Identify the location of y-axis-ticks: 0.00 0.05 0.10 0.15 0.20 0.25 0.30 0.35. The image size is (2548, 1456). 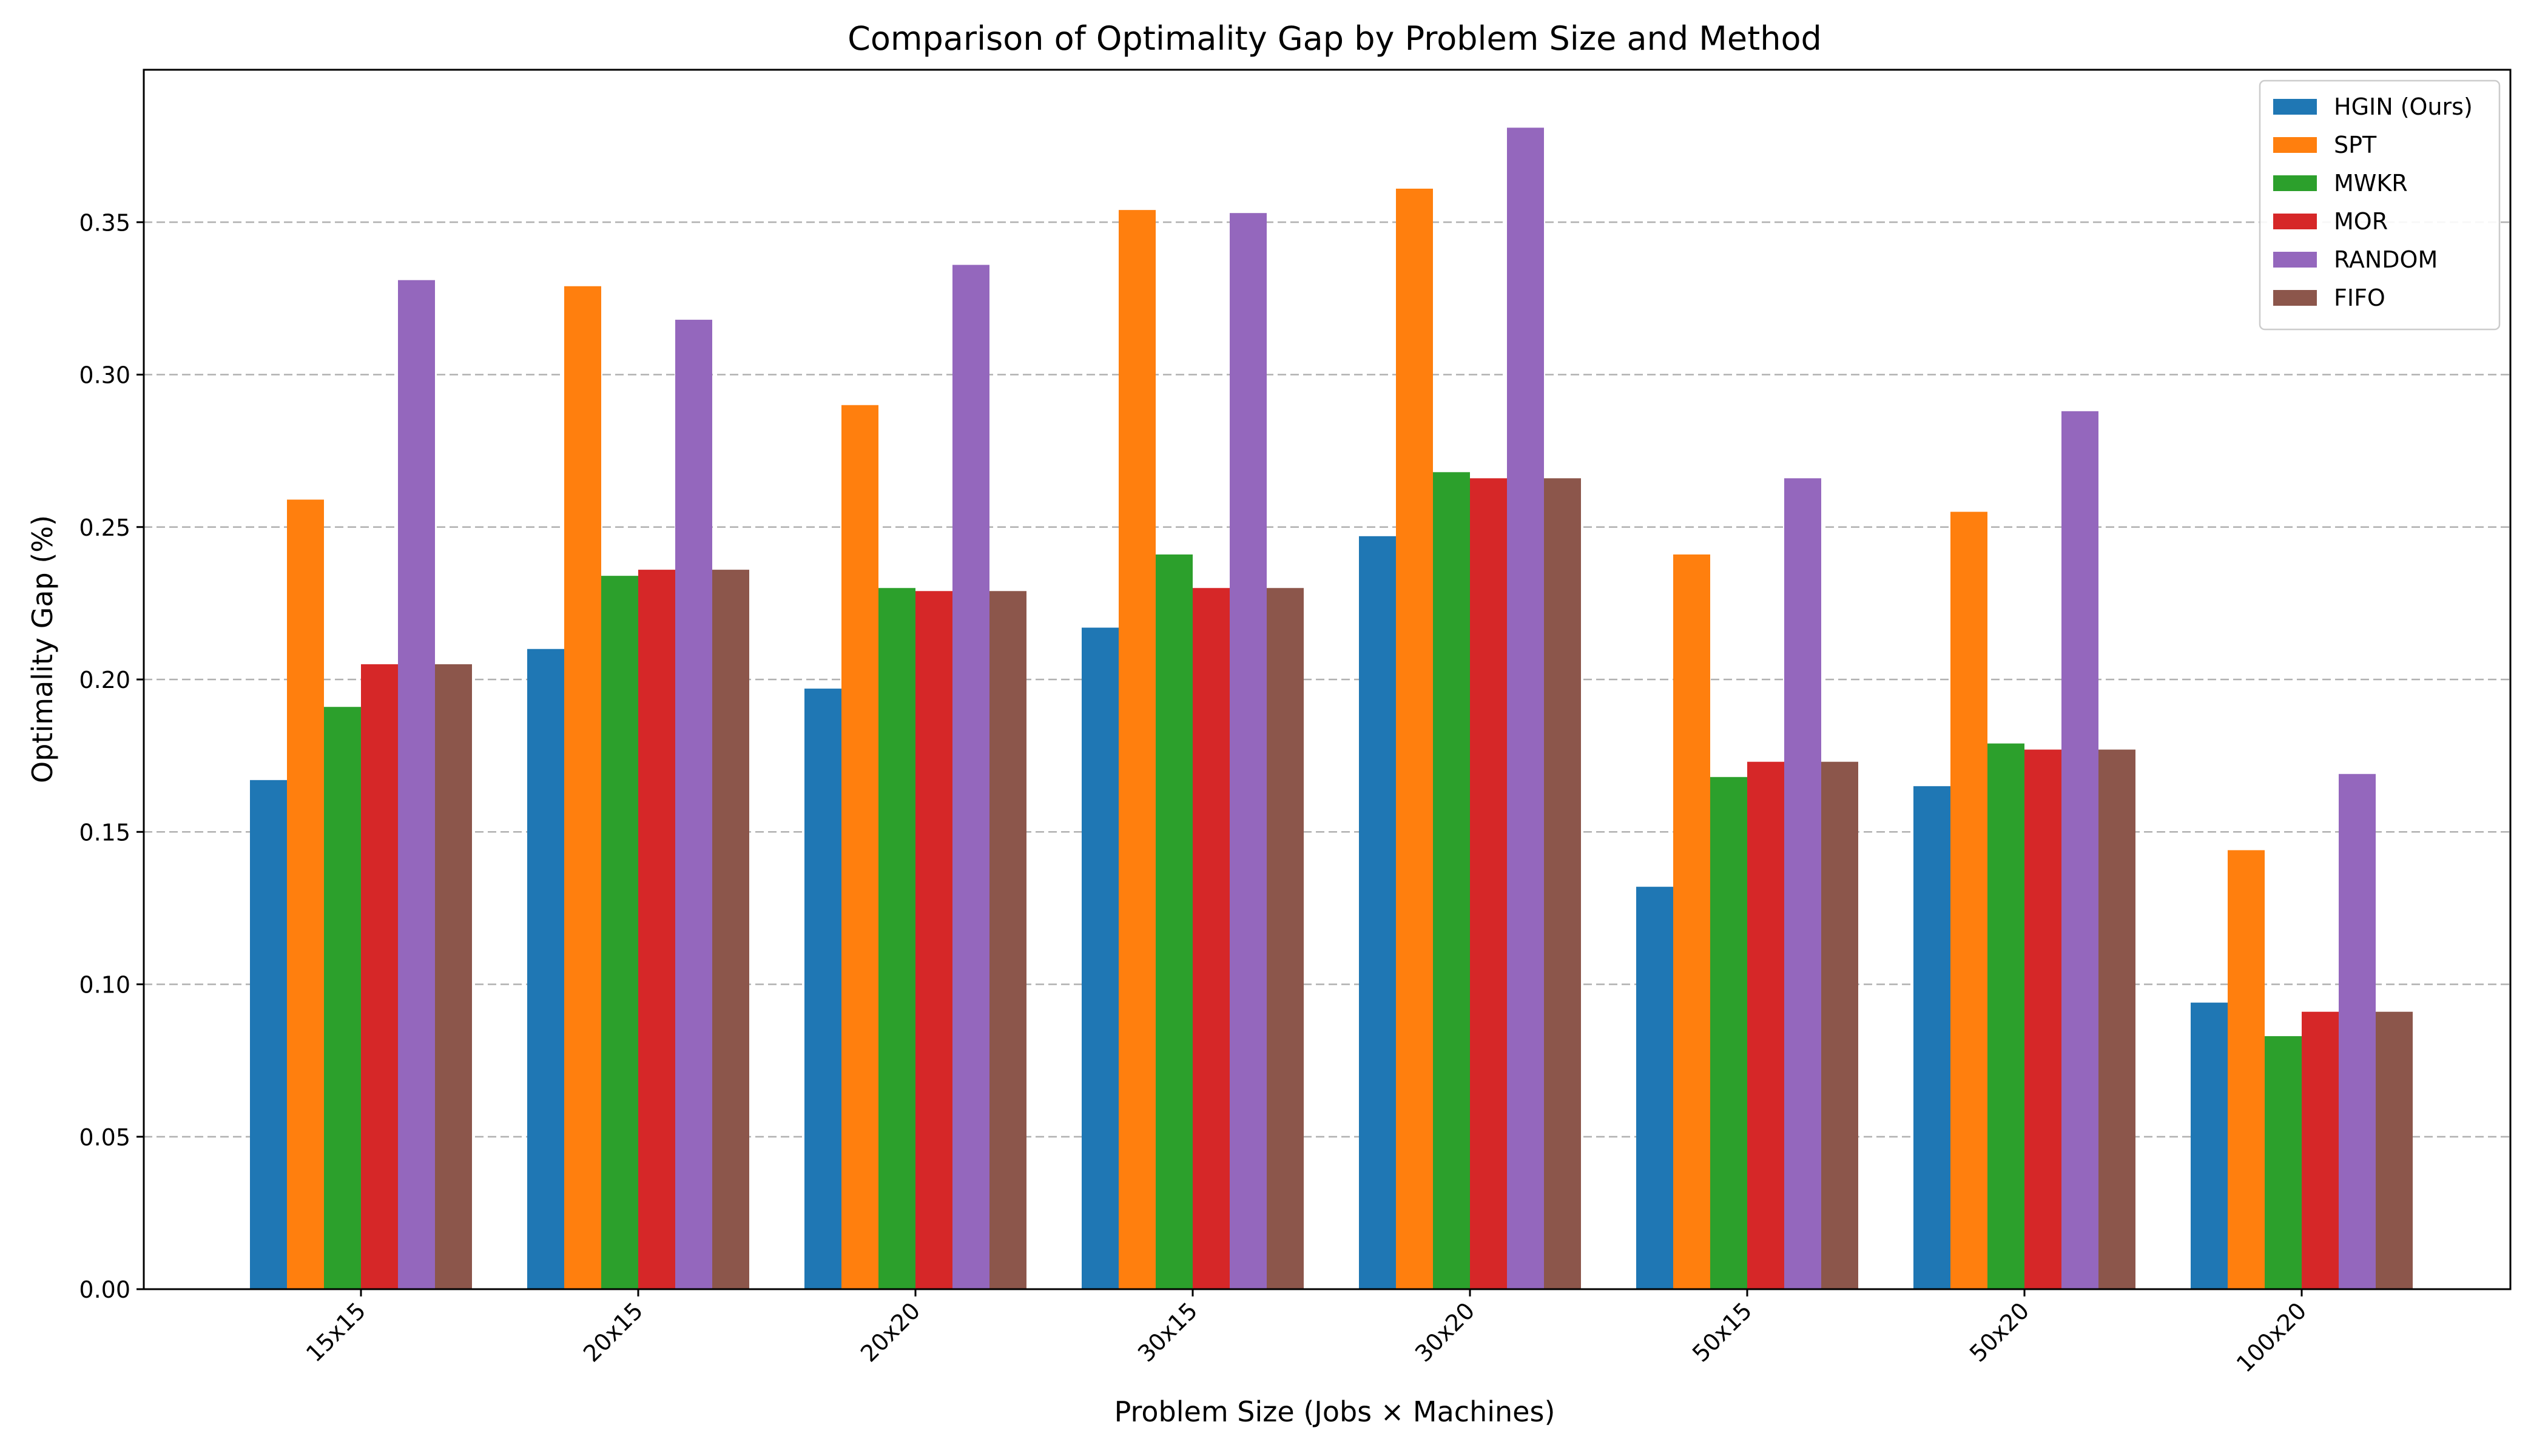
(111, 756).